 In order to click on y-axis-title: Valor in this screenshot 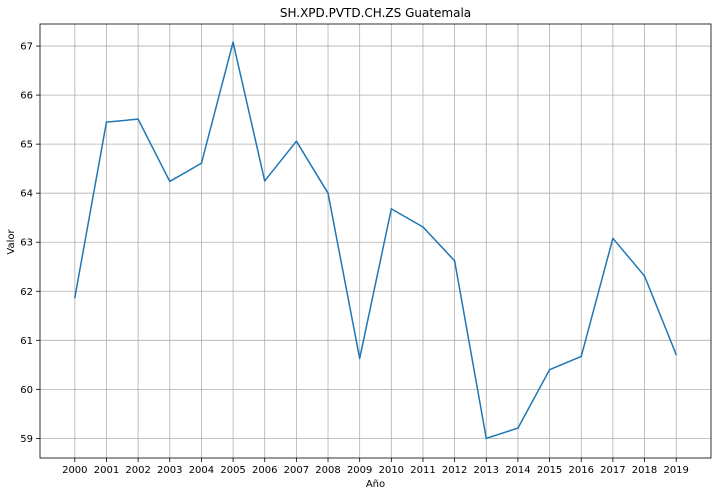, I will do `click(11, 242)`.